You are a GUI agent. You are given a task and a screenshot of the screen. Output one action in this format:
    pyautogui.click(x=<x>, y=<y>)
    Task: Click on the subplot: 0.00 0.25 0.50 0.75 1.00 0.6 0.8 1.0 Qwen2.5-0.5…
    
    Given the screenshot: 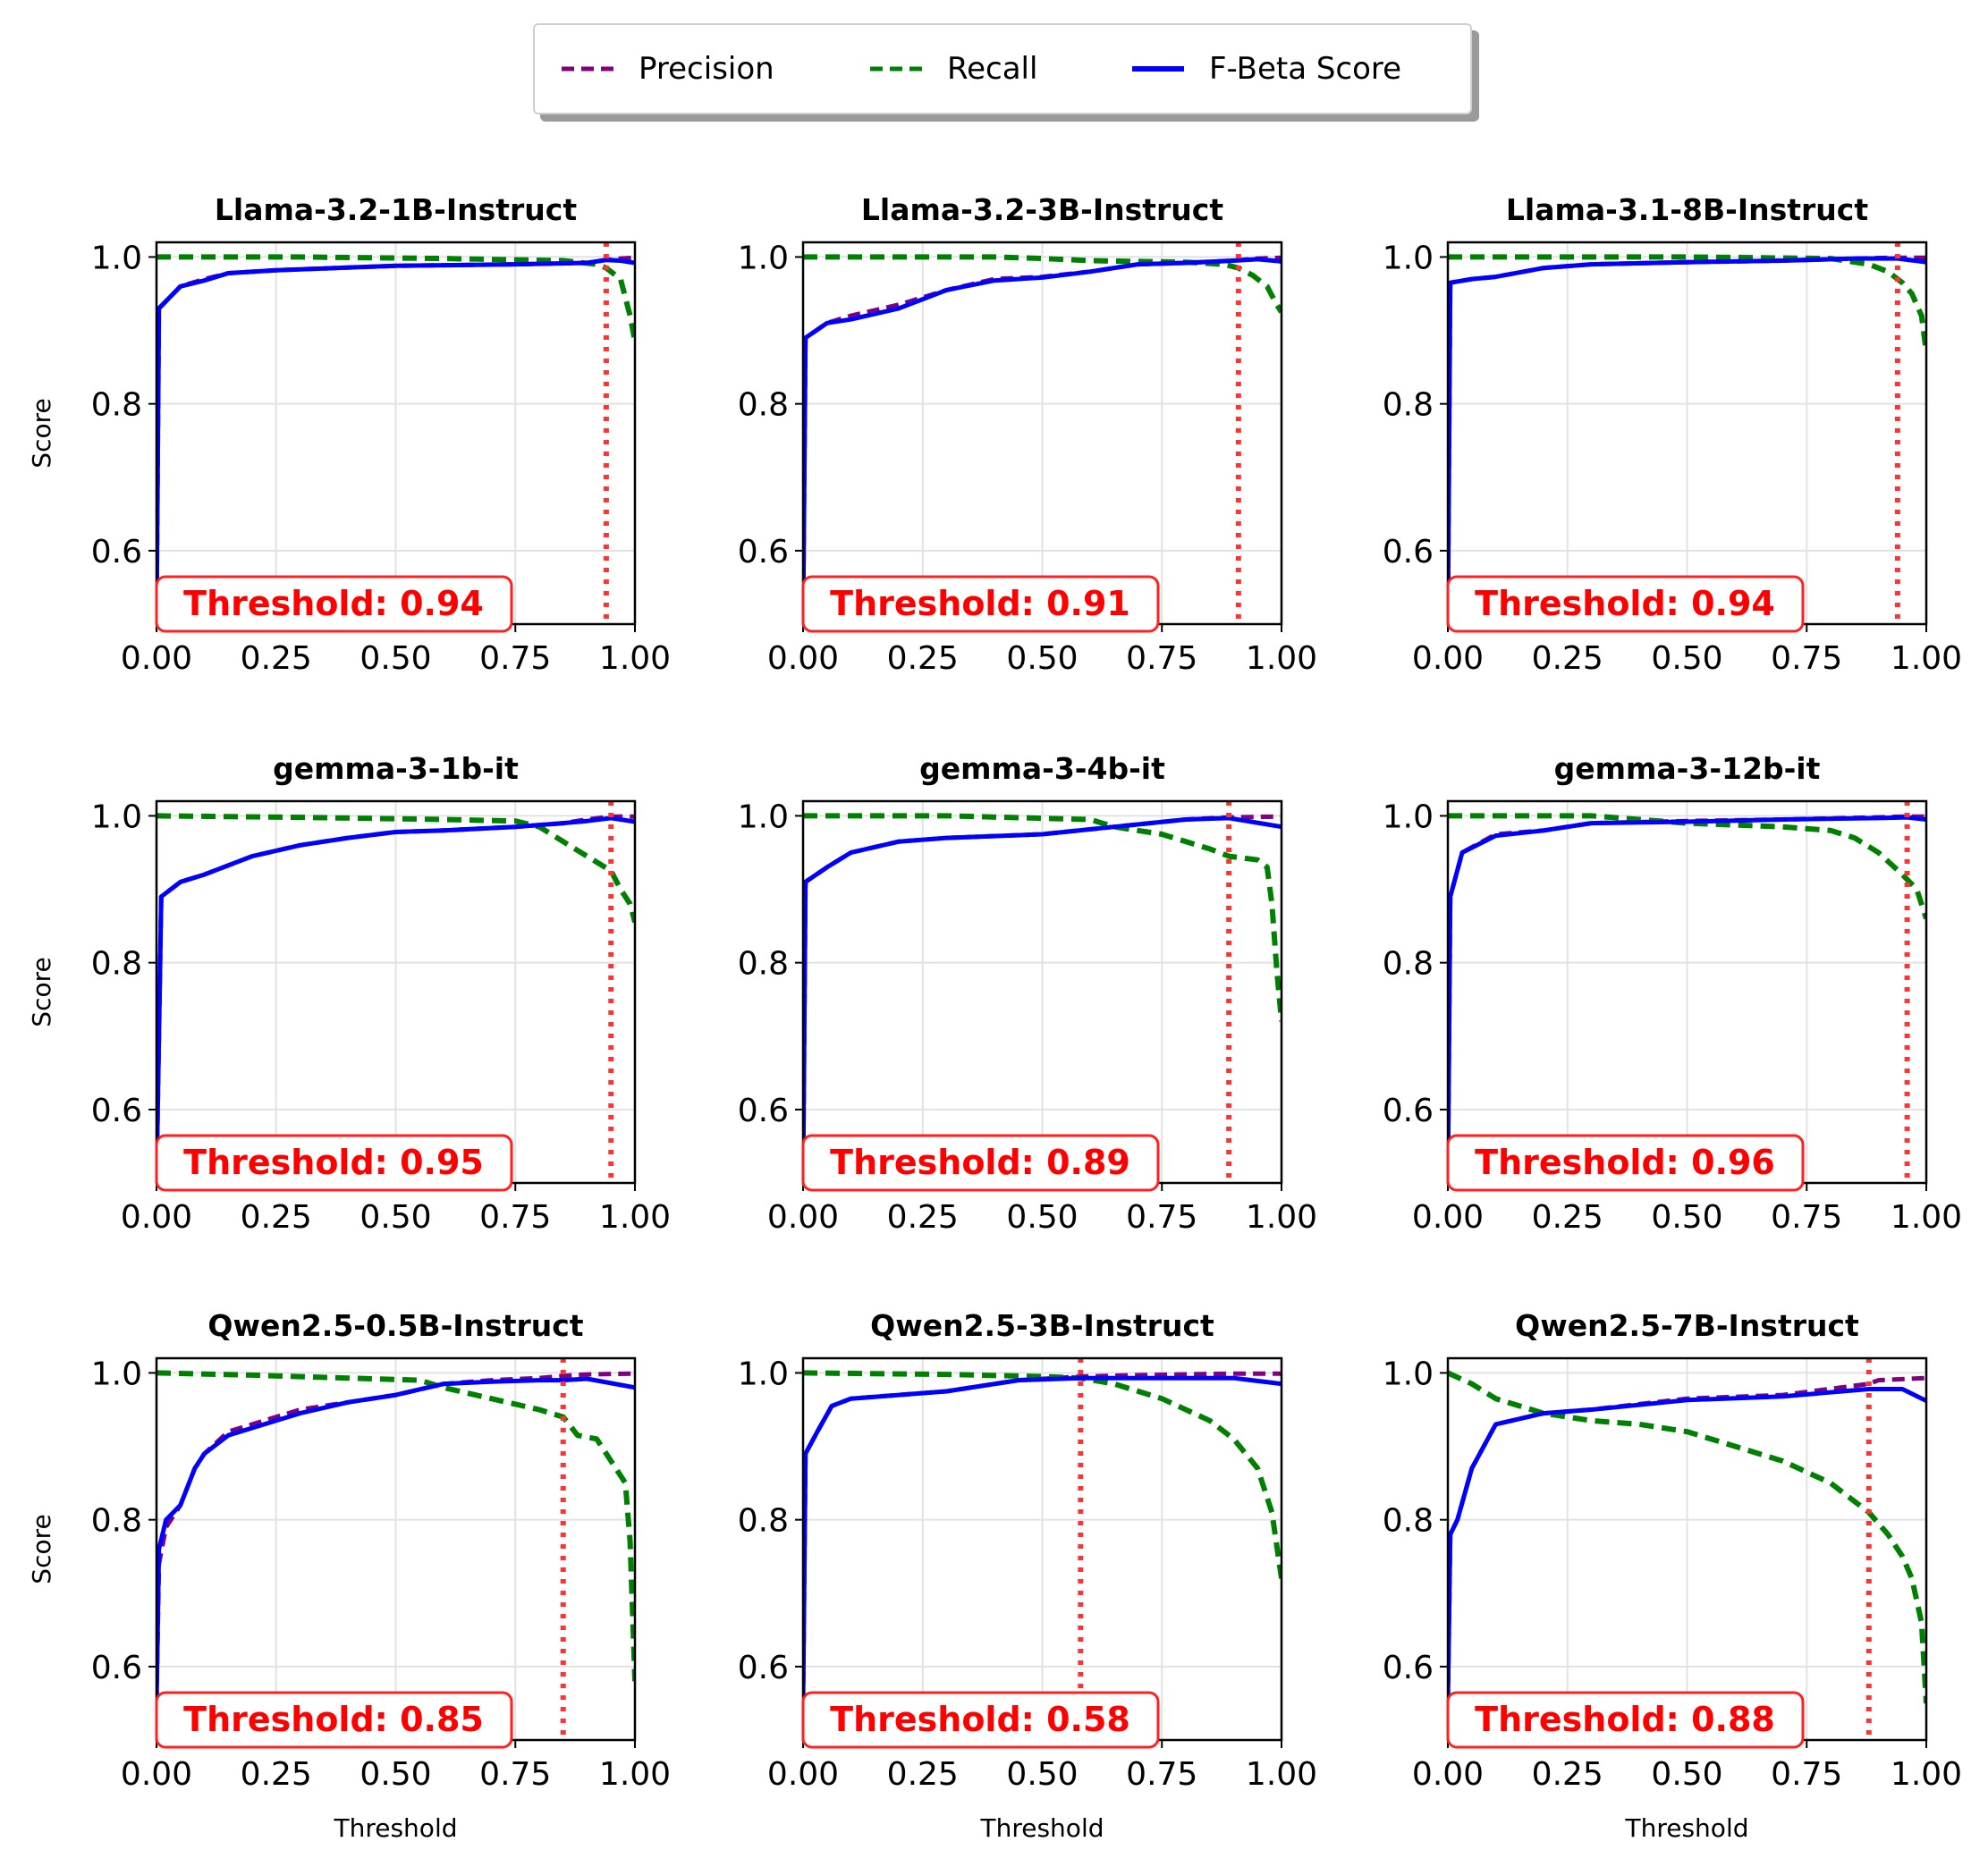 What is the action you would take?
    pyautogui.click(x=349, y=1576)
    